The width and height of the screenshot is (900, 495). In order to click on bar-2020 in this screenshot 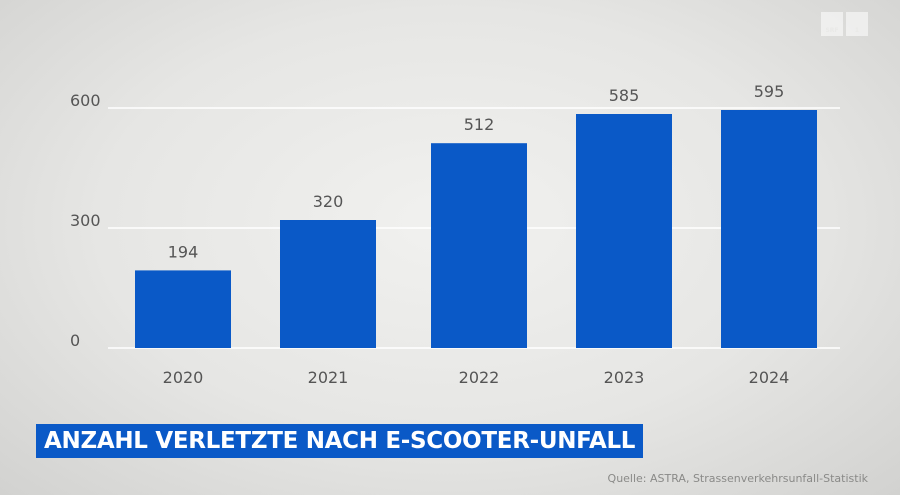, I will do `click(183, 309)`.